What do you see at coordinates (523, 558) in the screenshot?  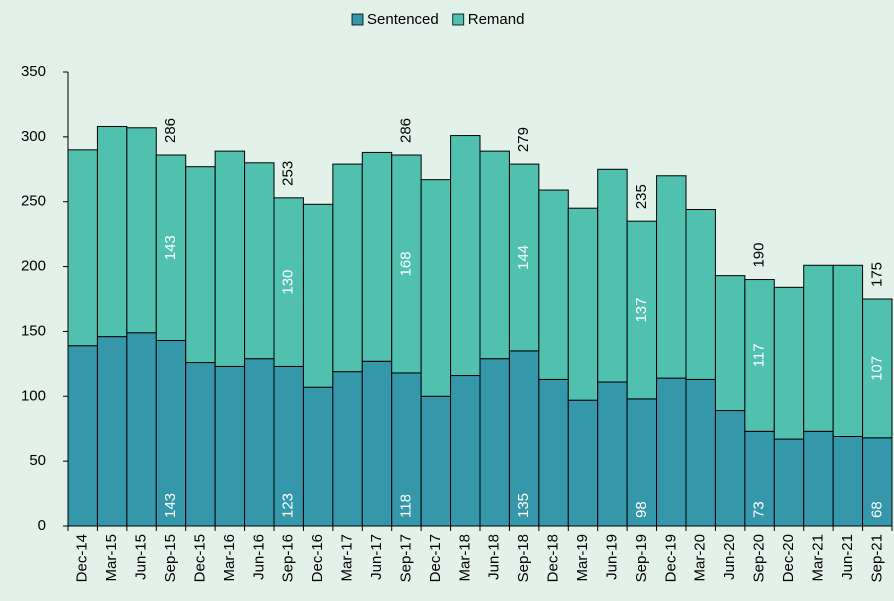 I see `x-tick-label: Sep-18` at bounding box center [523, 558].